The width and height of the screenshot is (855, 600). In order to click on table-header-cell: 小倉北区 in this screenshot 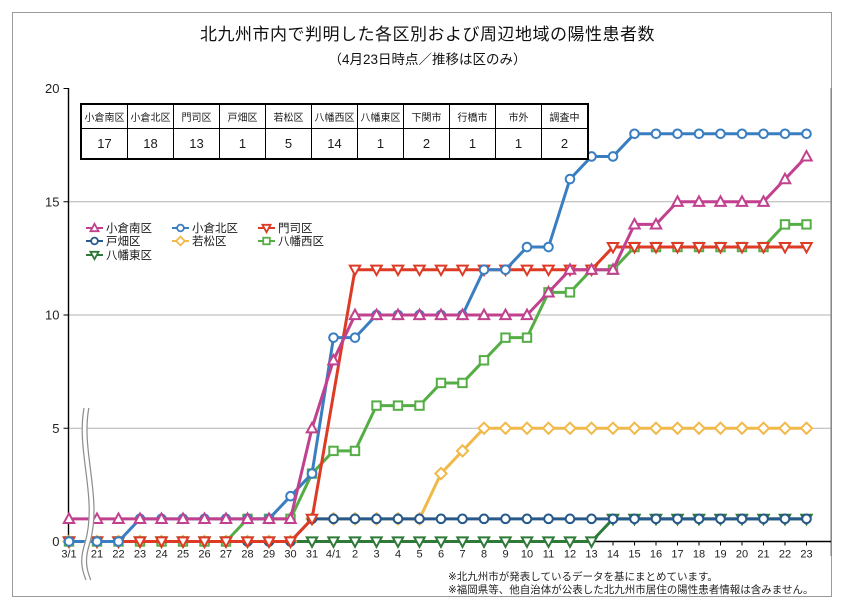, I will do `click(150, 116)`.